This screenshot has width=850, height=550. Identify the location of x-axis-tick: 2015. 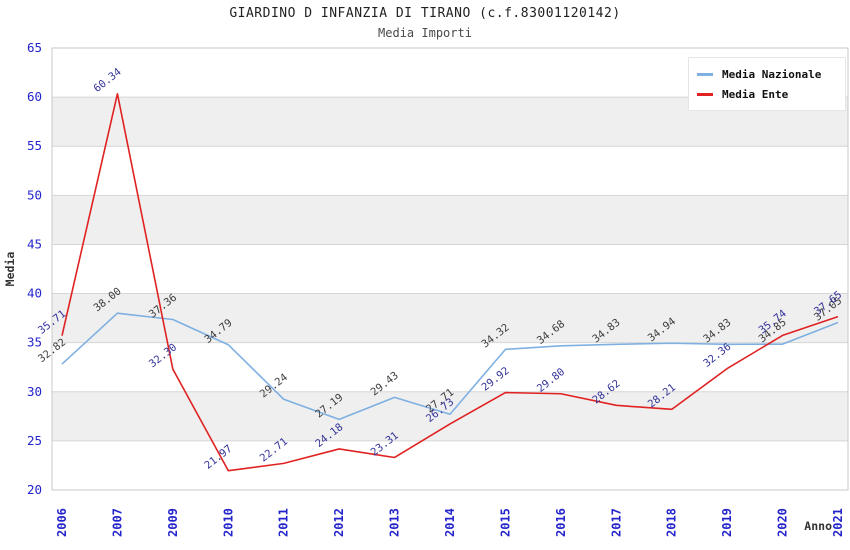
(505, 522).